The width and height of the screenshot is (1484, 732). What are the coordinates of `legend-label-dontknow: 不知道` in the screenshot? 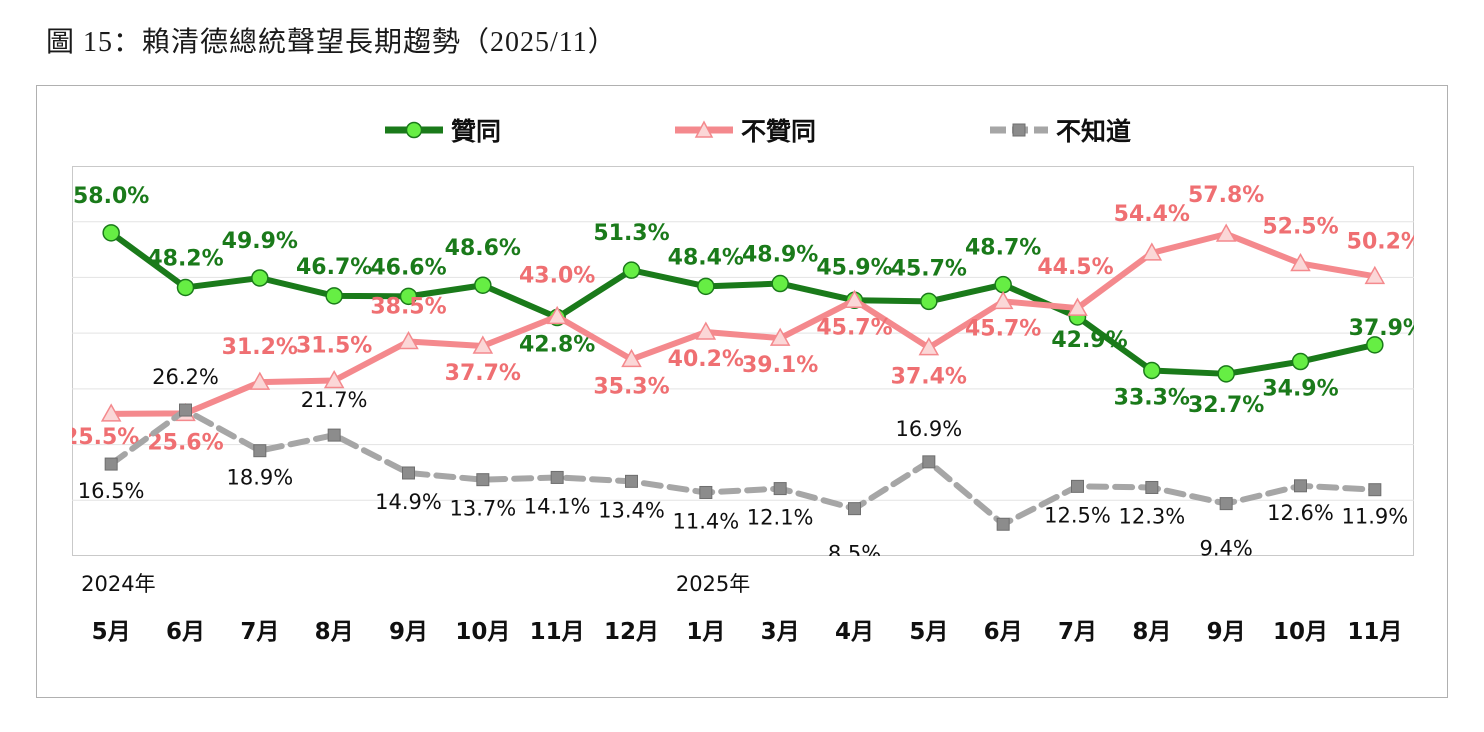 It's located at (1094, 131).